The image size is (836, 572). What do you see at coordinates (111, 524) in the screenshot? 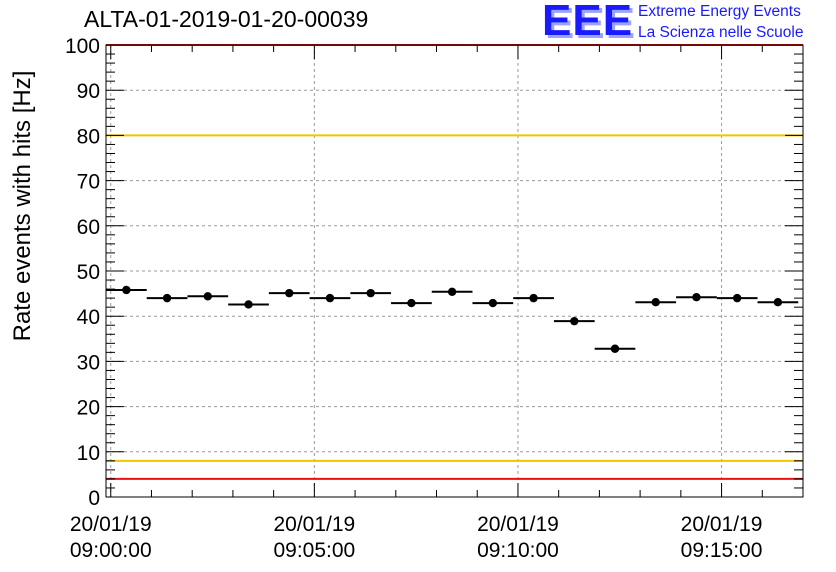
I see `xtick-label-date-0: 20/01/19` at bounding box center [111, 524].